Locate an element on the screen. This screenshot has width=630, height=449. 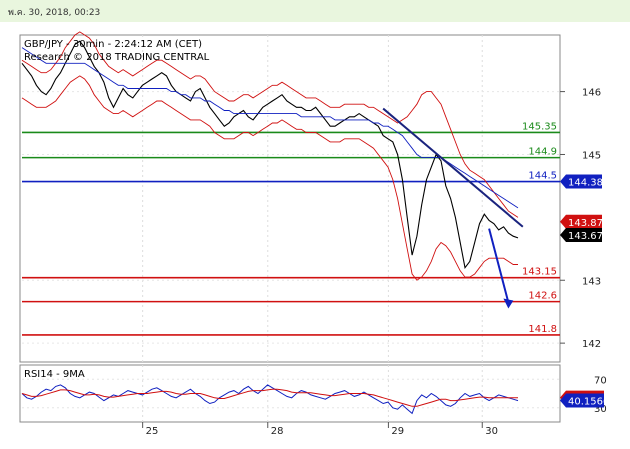
y-tick-label: 142 is located at coordinates (591, 344).